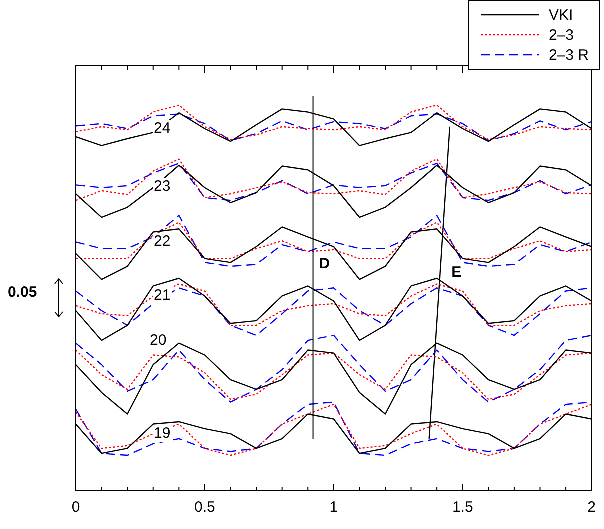  Describe the element at coordinates (205, 507) in the screenshot. I see `x-tick-label: 0.5` at that location.